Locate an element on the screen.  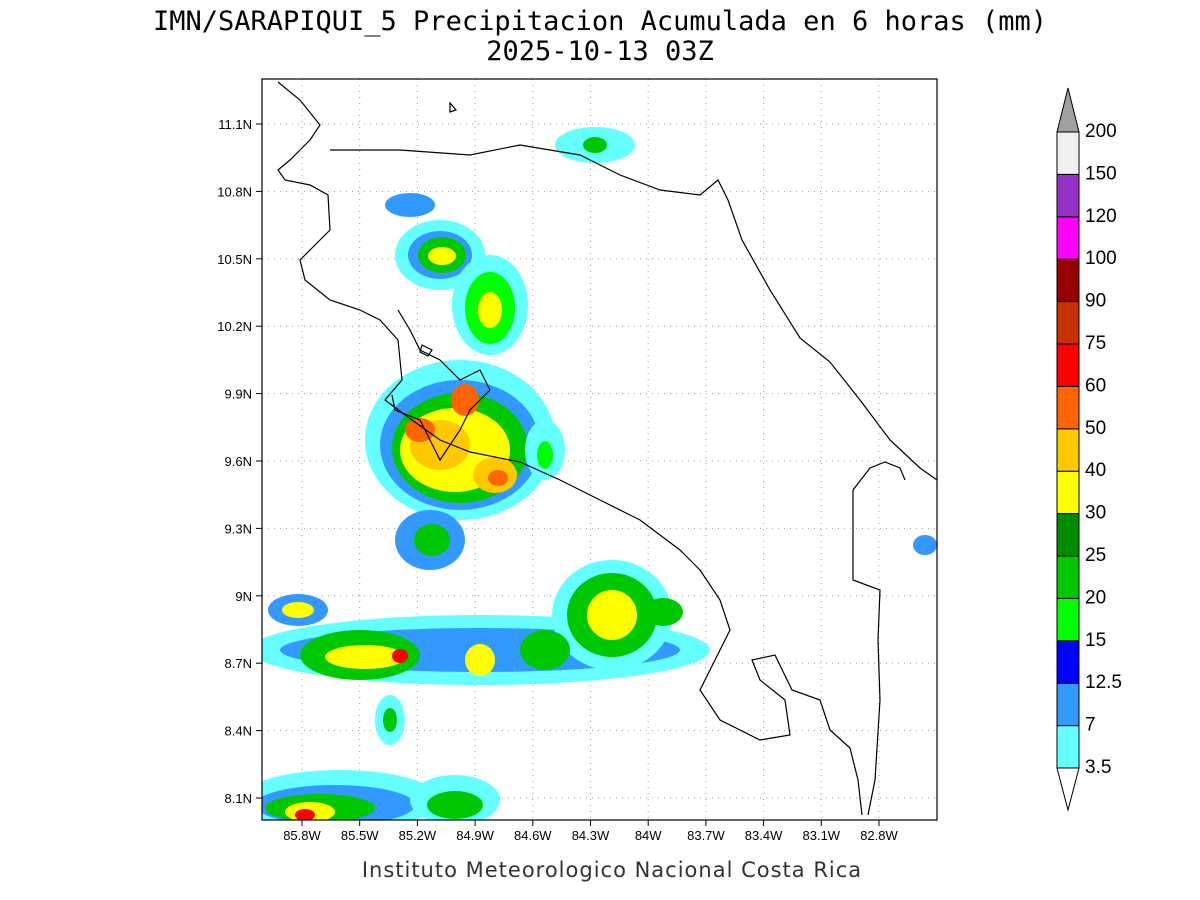
y-tick-label: 8.1N is located at coordinates (238, 798).